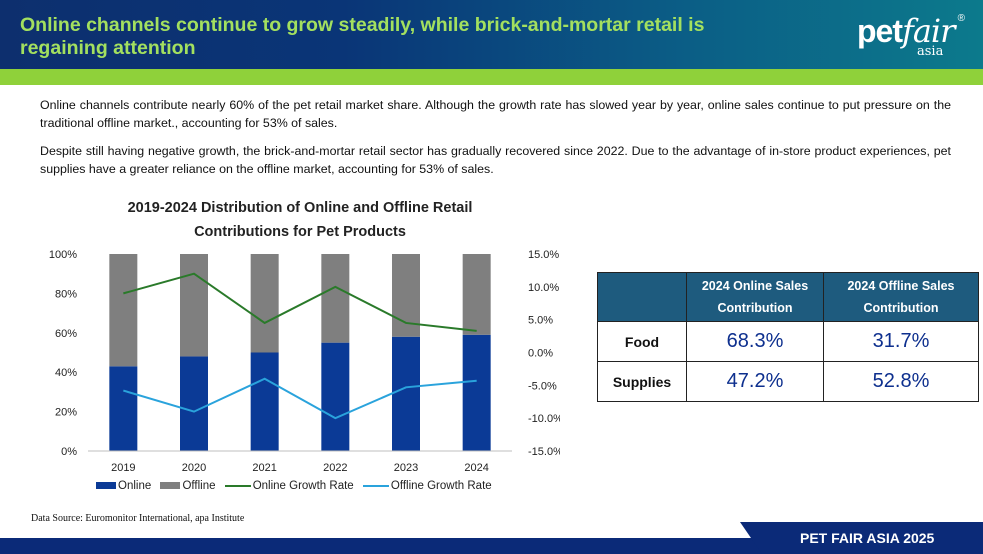 The height and width of the screenshot is (554, 983). What do you see at coordinates (540, 354) in the screenshot?
I see `y-right-tick-label: 0.0%` at bounding box center [540, 354].